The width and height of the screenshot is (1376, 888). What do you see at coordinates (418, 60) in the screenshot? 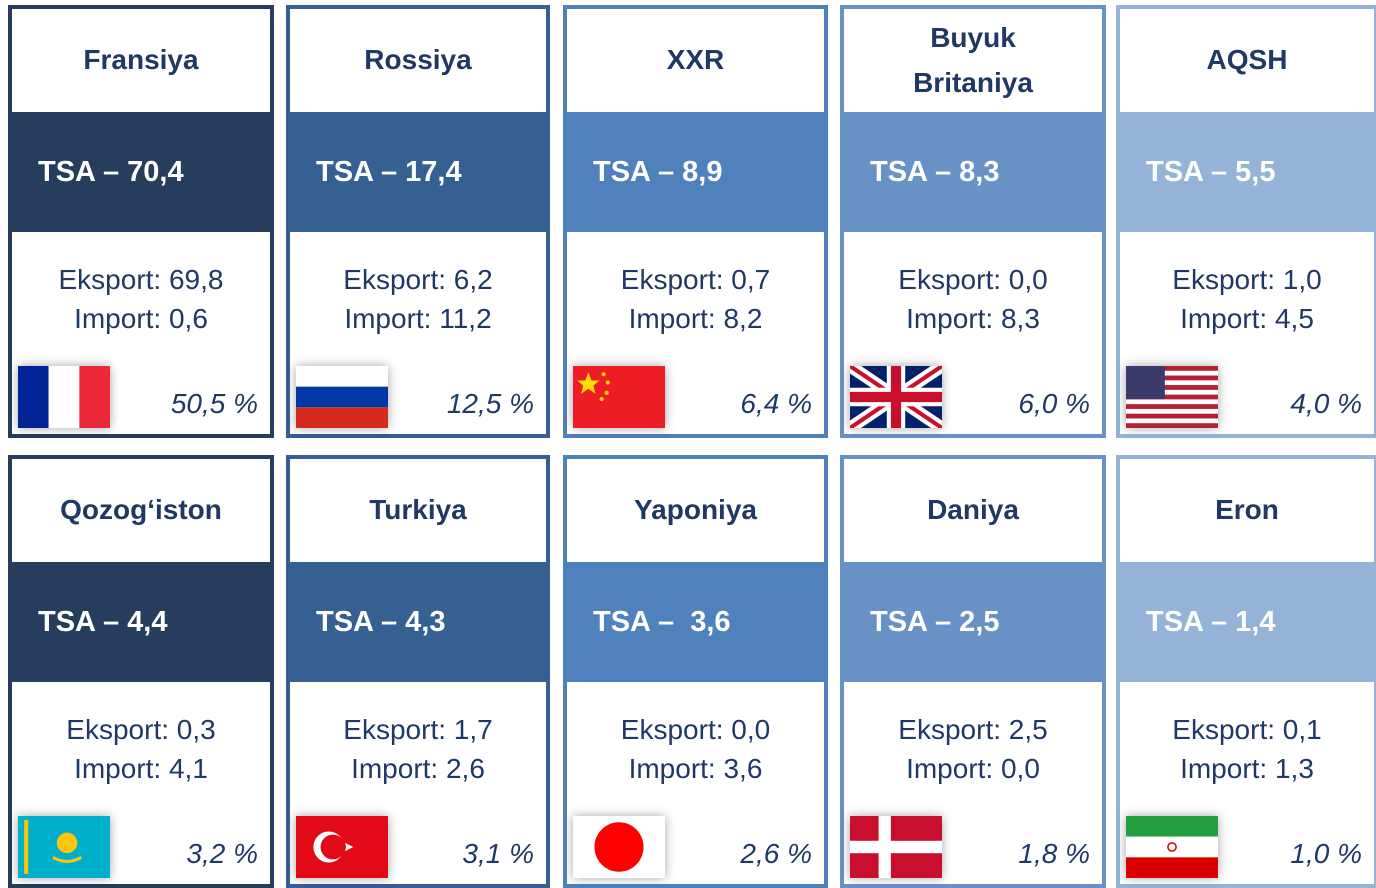
I see `country-name: Rossiya` at bounding box center [418, 60].